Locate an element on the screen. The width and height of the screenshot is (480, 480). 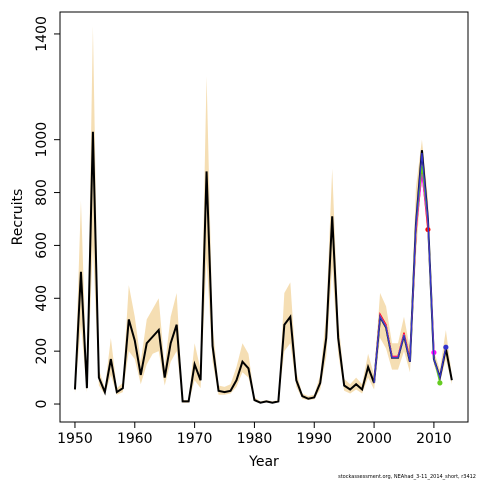
y-tick-label: 1000 is located at coordinates (42, 140).